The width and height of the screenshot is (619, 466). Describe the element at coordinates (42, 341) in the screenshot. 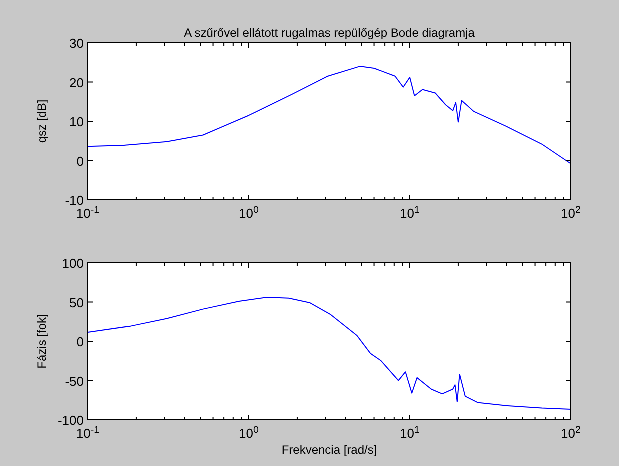

I see `y-axis-title: Fázis [fok]` at that location.